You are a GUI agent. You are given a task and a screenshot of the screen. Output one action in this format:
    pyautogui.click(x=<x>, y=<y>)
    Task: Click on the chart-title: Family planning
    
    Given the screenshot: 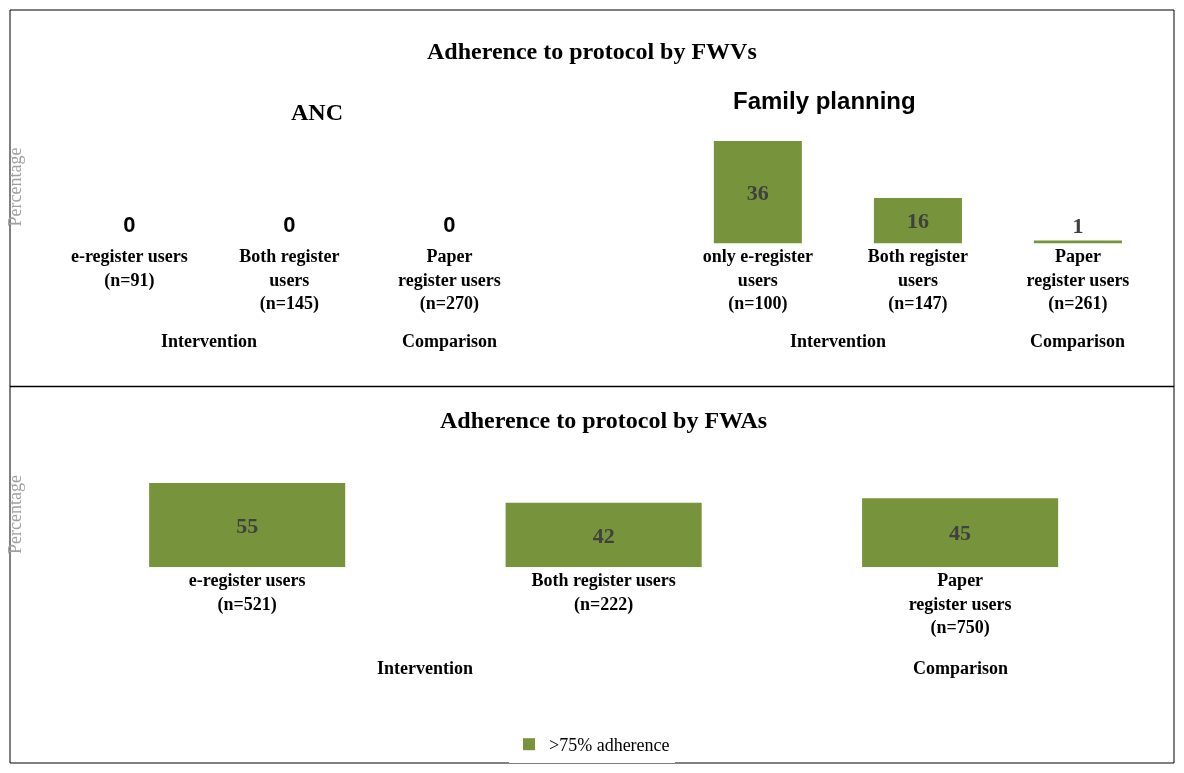 What is the action you would take?
    pyautogui.click(x=824, y=100)
    